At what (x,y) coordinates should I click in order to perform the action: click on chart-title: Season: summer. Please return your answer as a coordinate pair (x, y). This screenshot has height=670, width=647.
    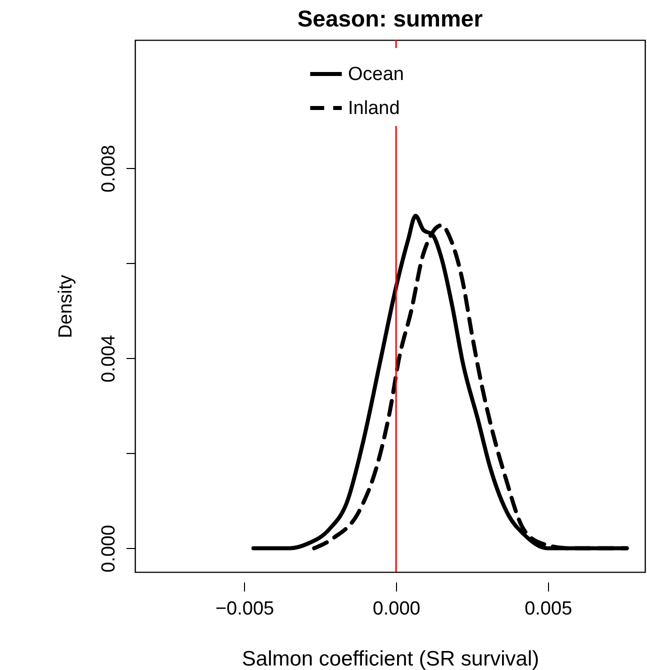
    Looking at the image, I should click on (390, 18).